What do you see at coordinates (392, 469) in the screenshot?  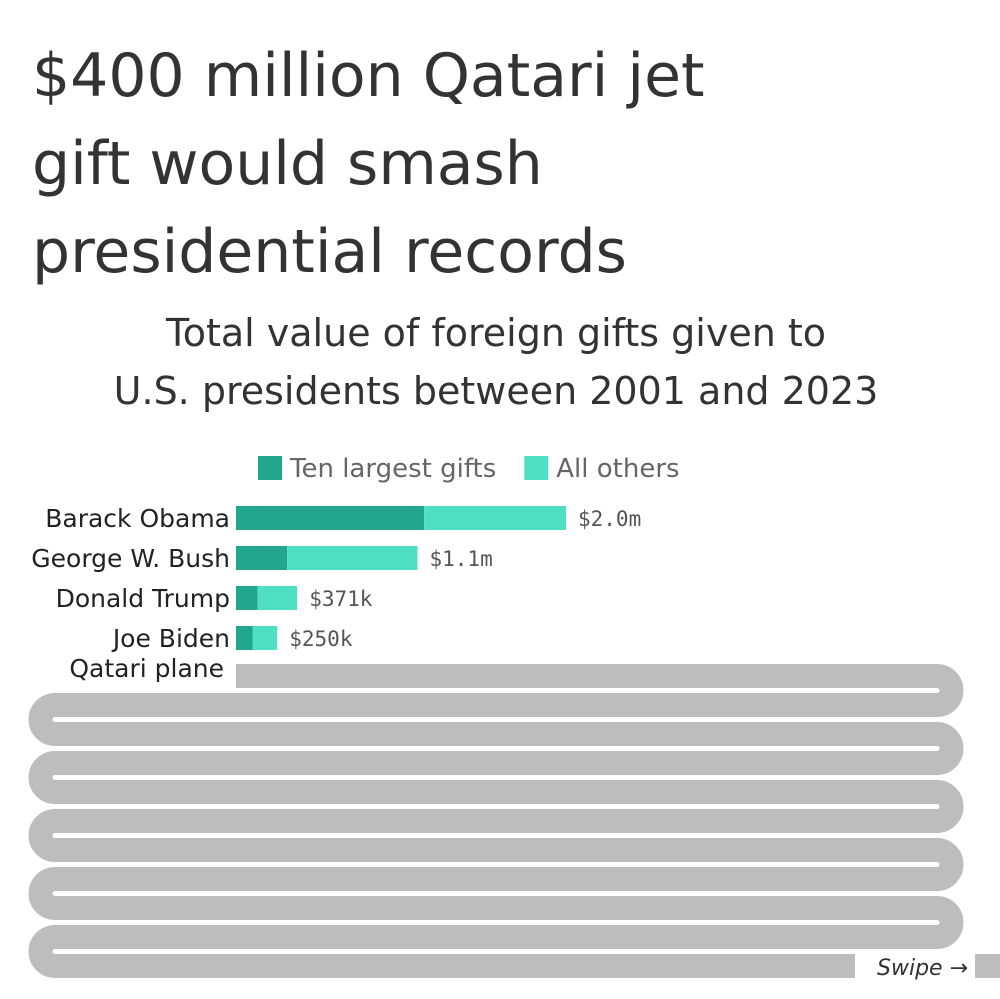 I see `legend-label: Ten largest gifts` at bounding box center [392, 469].